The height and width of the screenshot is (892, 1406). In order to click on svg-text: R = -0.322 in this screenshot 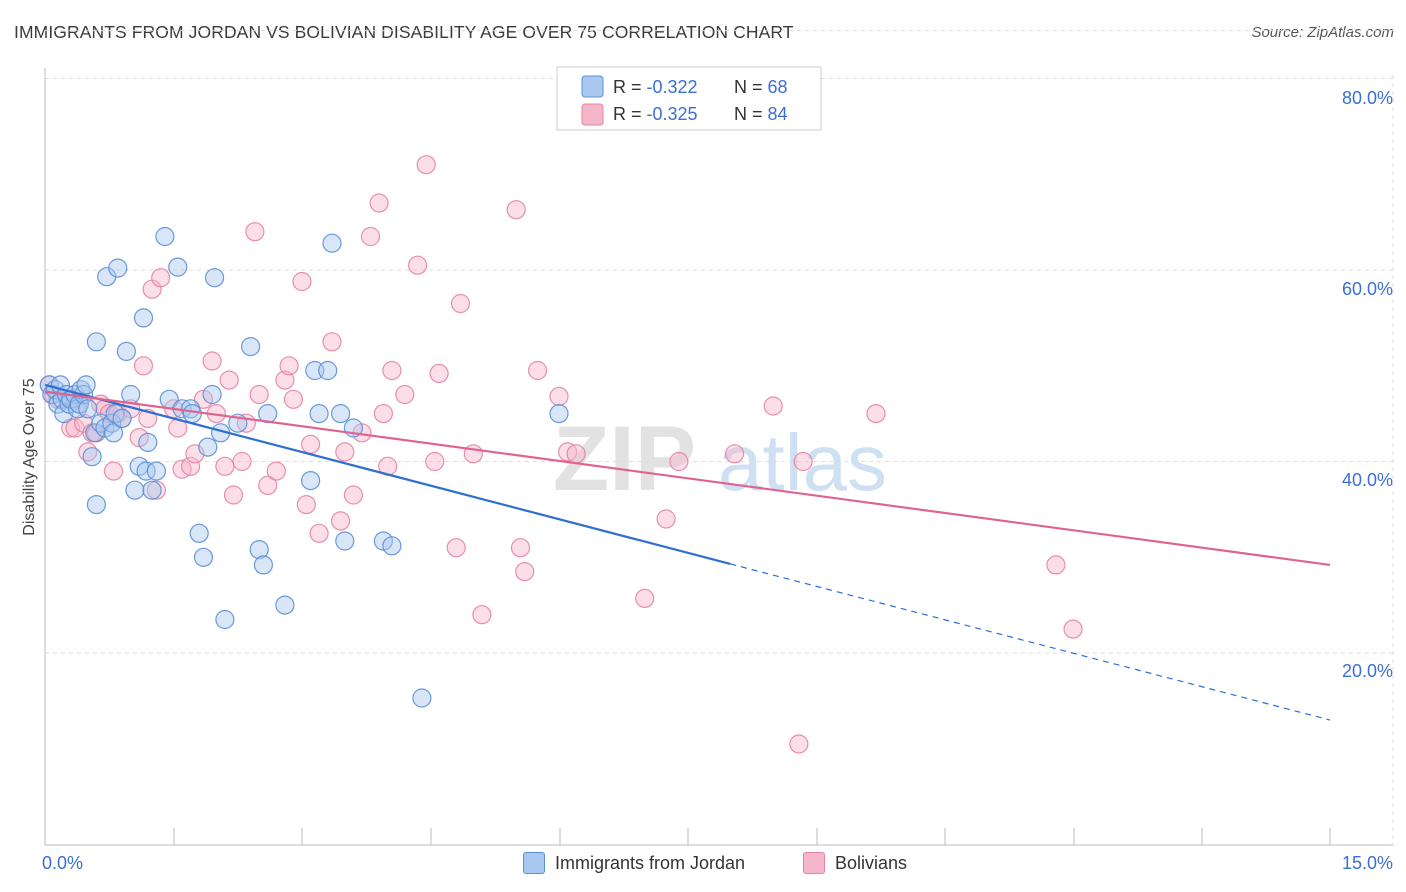, I will do `click(655, 87)`.